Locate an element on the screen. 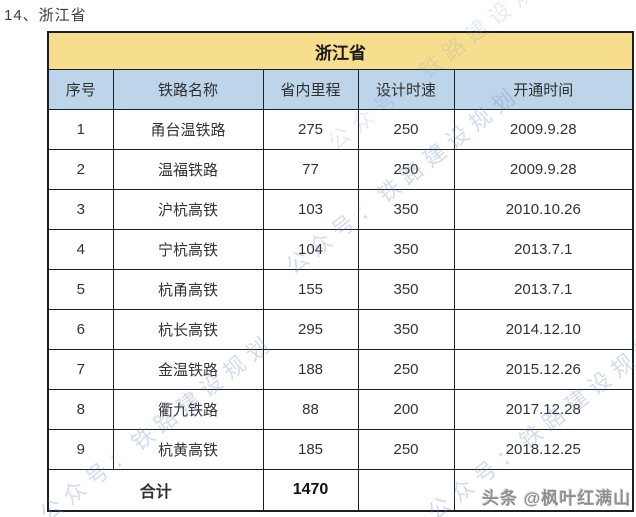 Image resolution: width=636 pixels, height=517 pixels. cell-mileage: 155 is located at coordinates (310, 289).